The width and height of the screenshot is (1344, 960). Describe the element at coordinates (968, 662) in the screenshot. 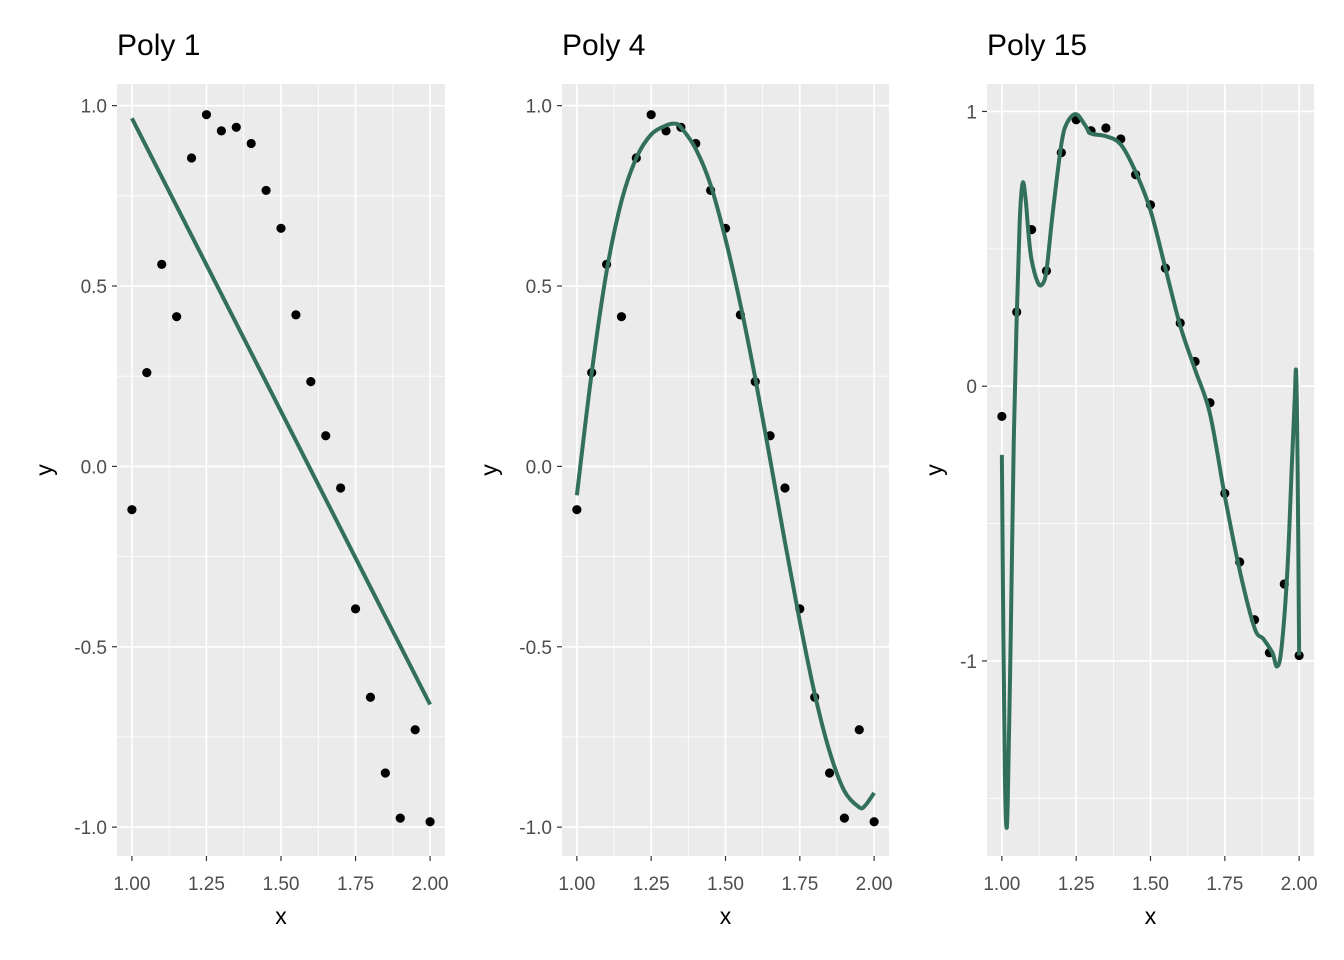

I see `y-tick-label: -1` at that location.